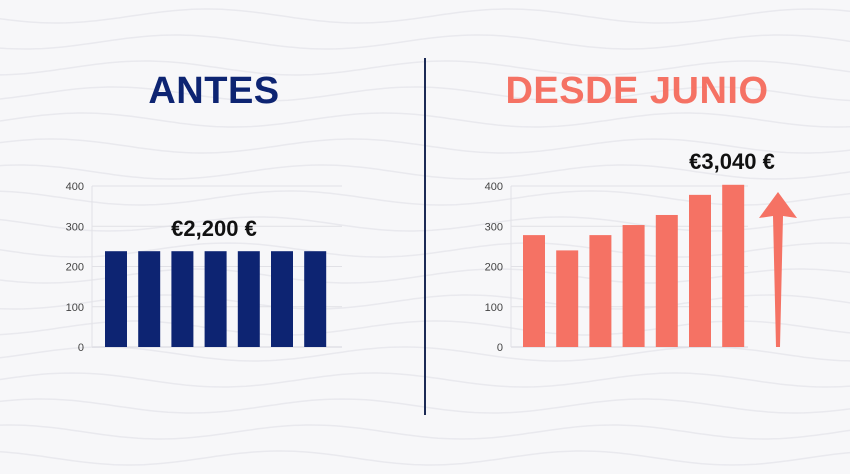 This screenshot has width=850, height=474. Describe the element at coordinates (214, 91) in the screenshot. I see `left-chart-title: ANTES` at that location.